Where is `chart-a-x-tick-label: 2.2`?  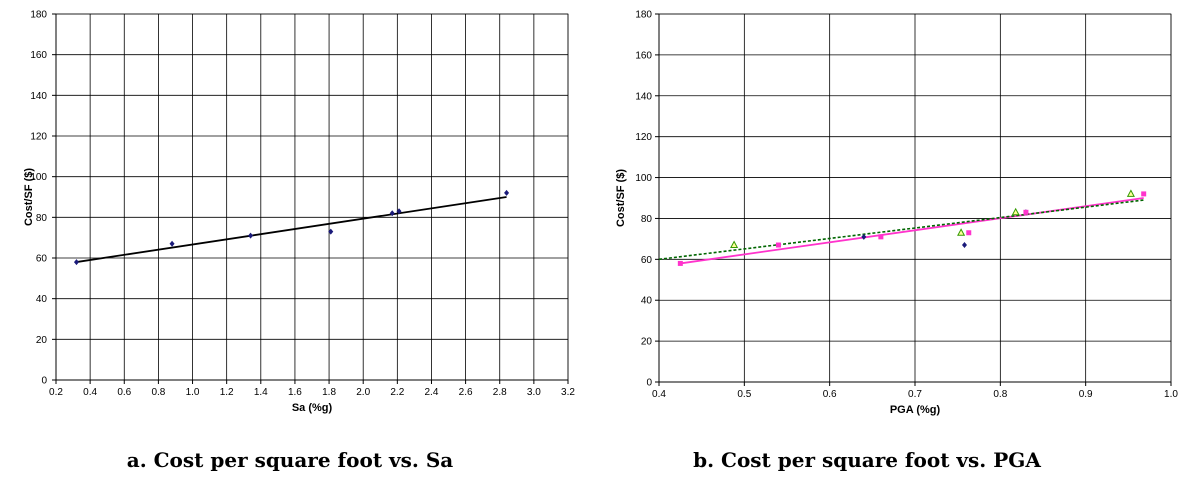
chart-a-x-tick-label: 2.2 is located at coordinates (397, 392).